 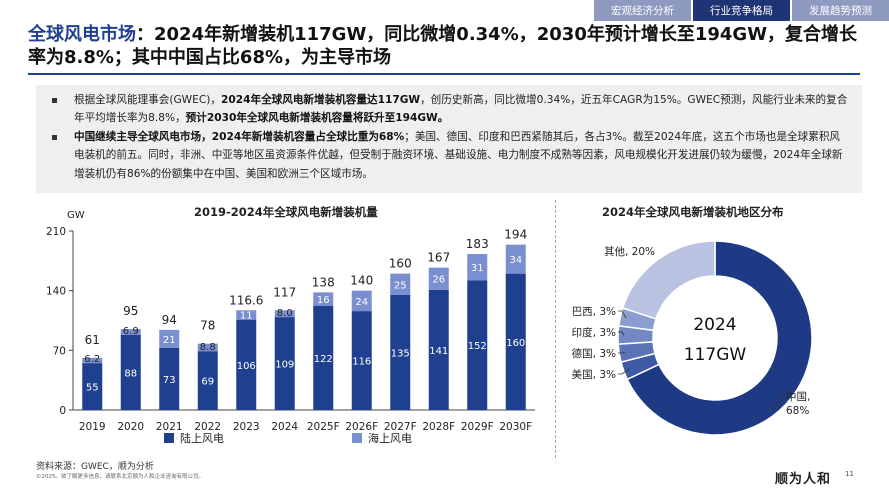 What do you see at coordinates (515, 235) in the screenshot?
I see `bar-total-label: 194` at bounding box center [515, 235].